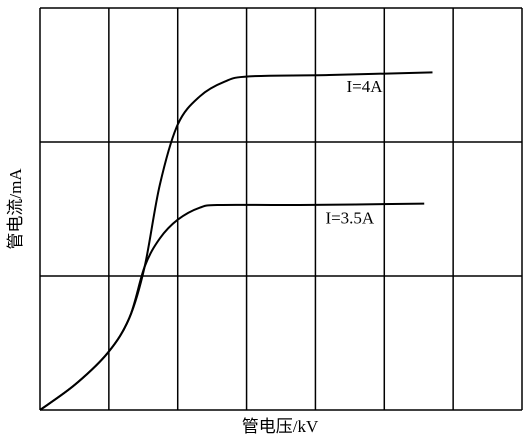 This screenshot has width=525, height=442. I want to click on series-label: I=3.5A, so click(349, 218).